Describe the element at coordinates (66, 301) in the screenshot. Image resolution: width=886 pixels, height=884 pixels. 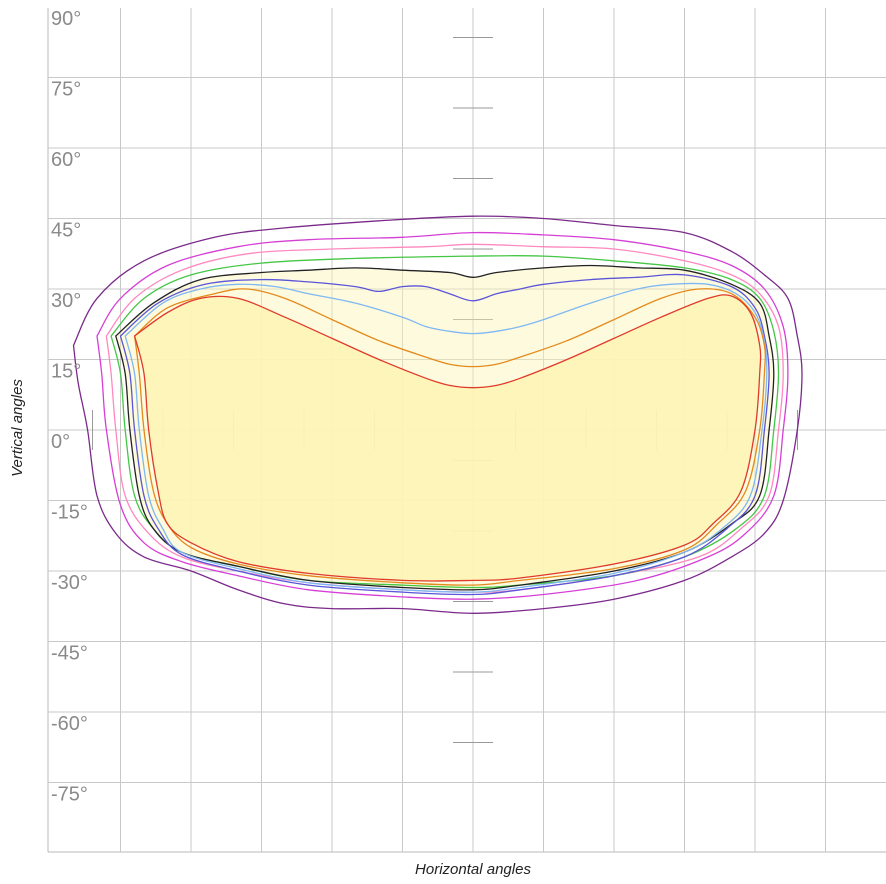
I see `y-tick-label: 30°` at that location.